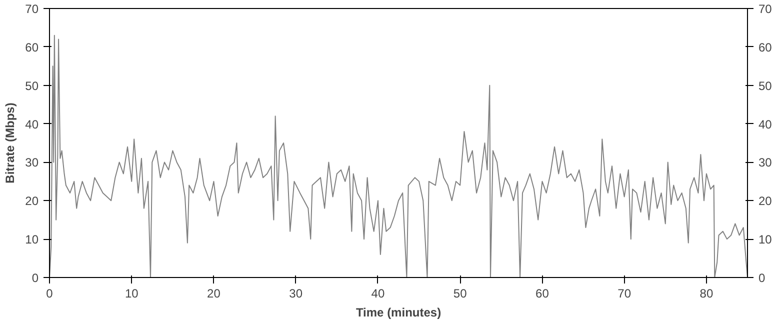 The width and height of the screenshot is (774, 322). What do you see at coordinates (460, 293) in the screenshot?
I see `x-tick-label: 50` at bounding box center [460, 293].